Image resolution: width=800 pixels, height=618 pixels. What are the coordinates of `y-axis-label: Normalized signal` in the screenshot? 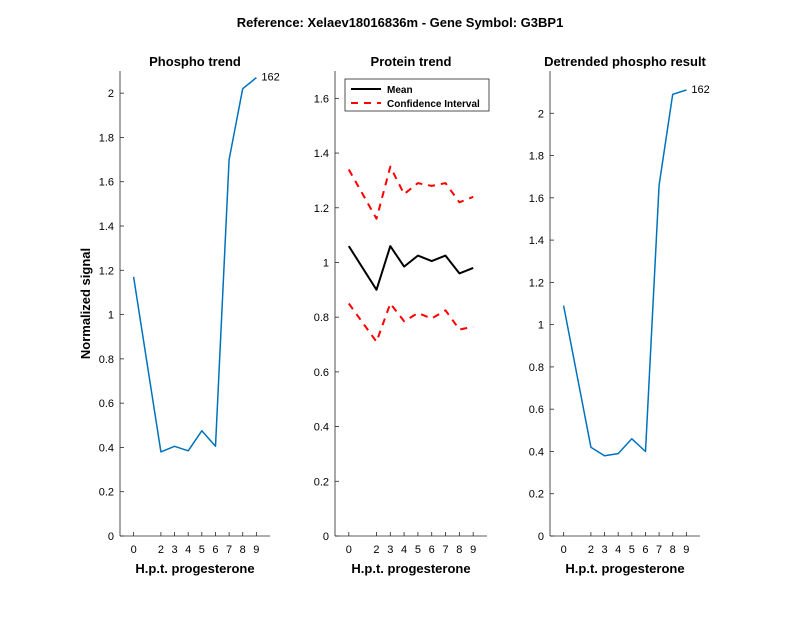 It's located at (85, 303).